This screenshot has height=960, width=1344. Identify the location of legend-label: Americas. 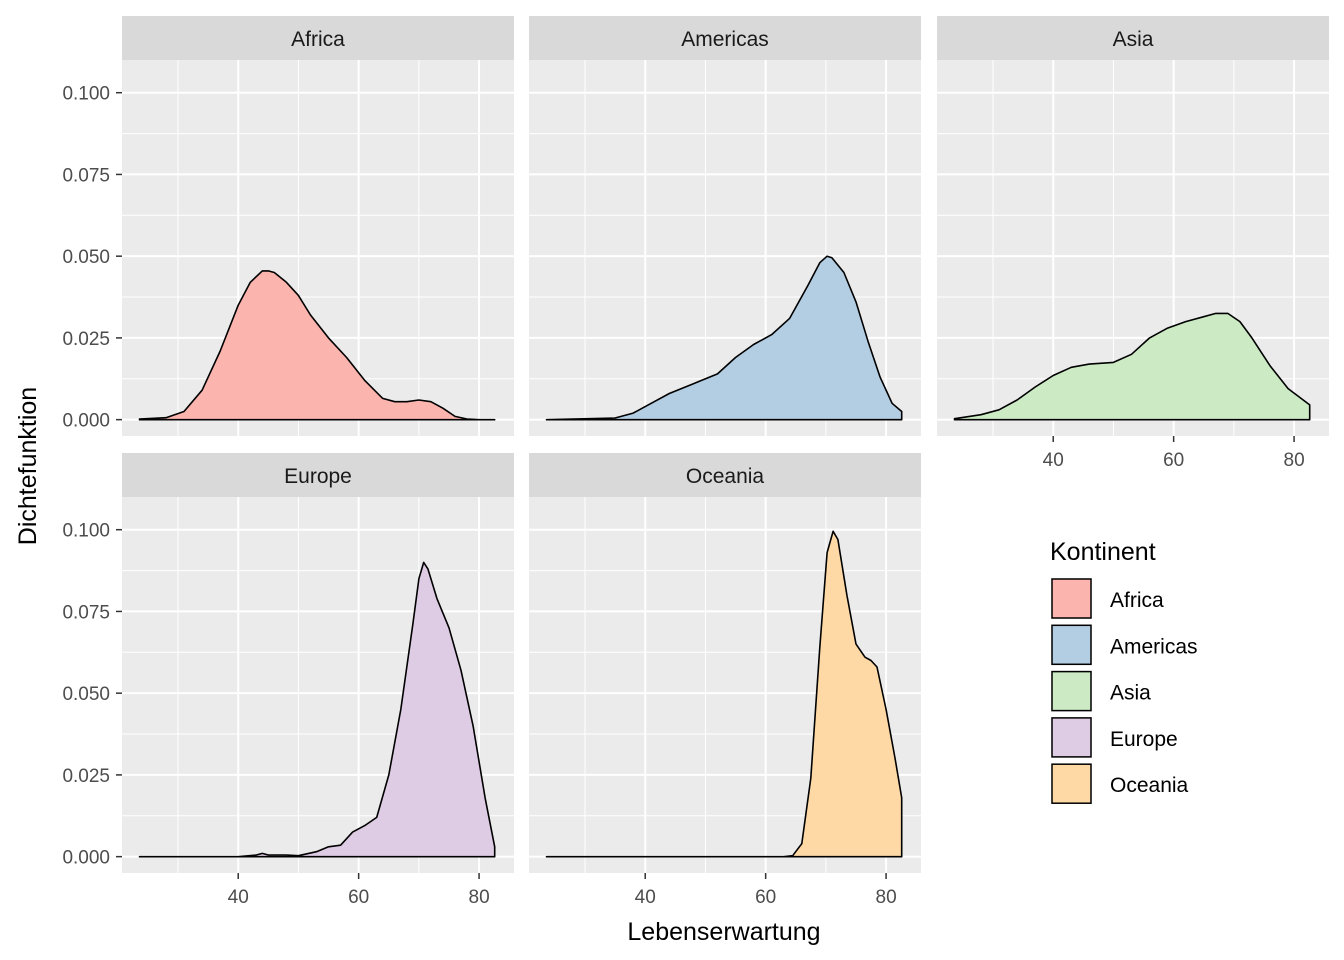
(1154, 646).